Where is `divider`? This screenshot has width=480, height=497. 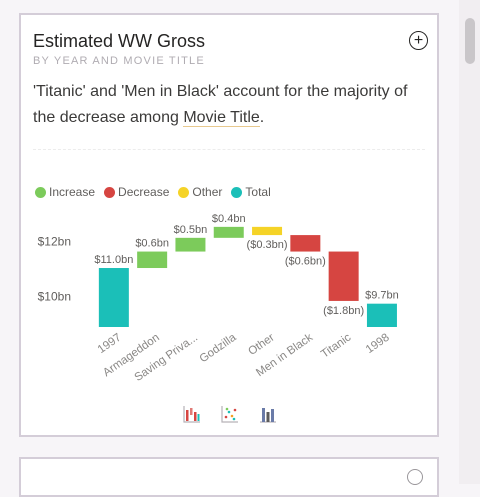 divider is located at coordinates (229, 149).